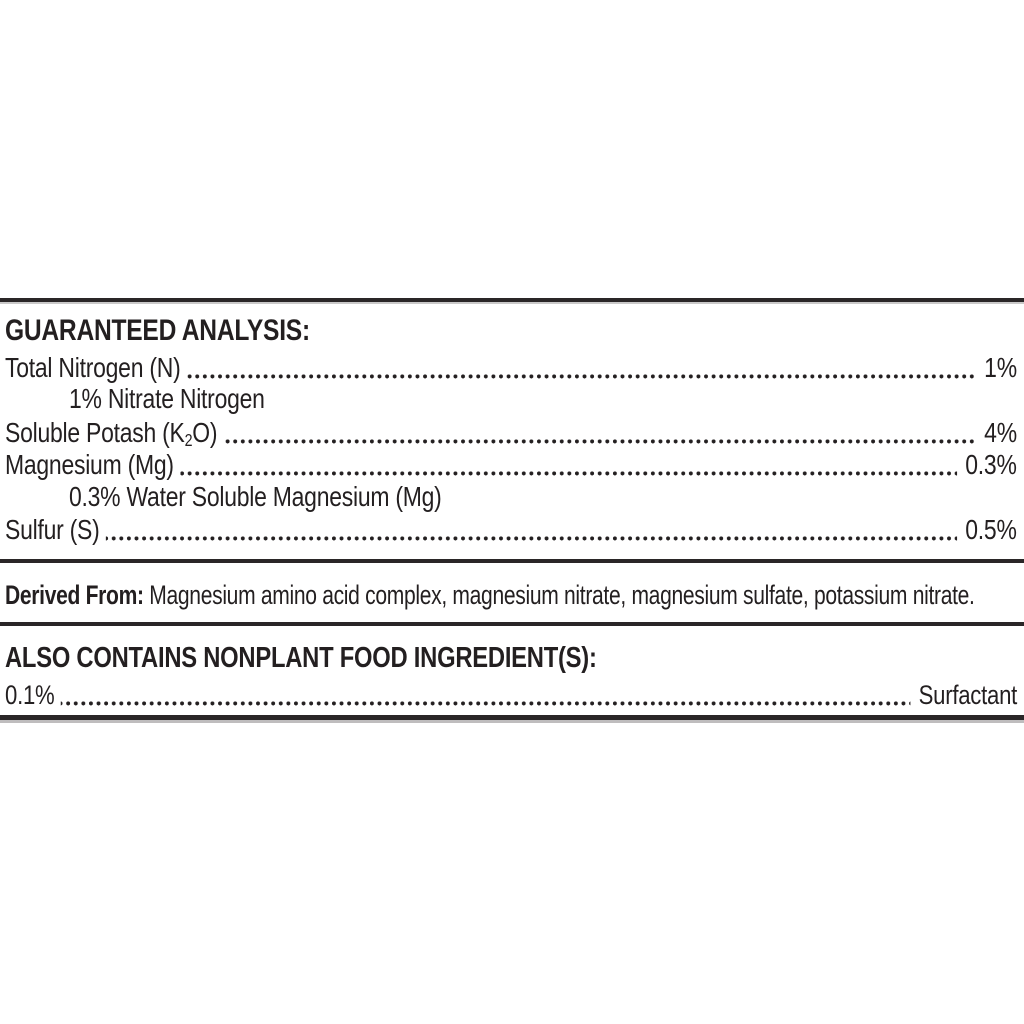  Describe the element at coordinates (512, 561) in the screenshot. I see `derived-from-top-rule` at that location.